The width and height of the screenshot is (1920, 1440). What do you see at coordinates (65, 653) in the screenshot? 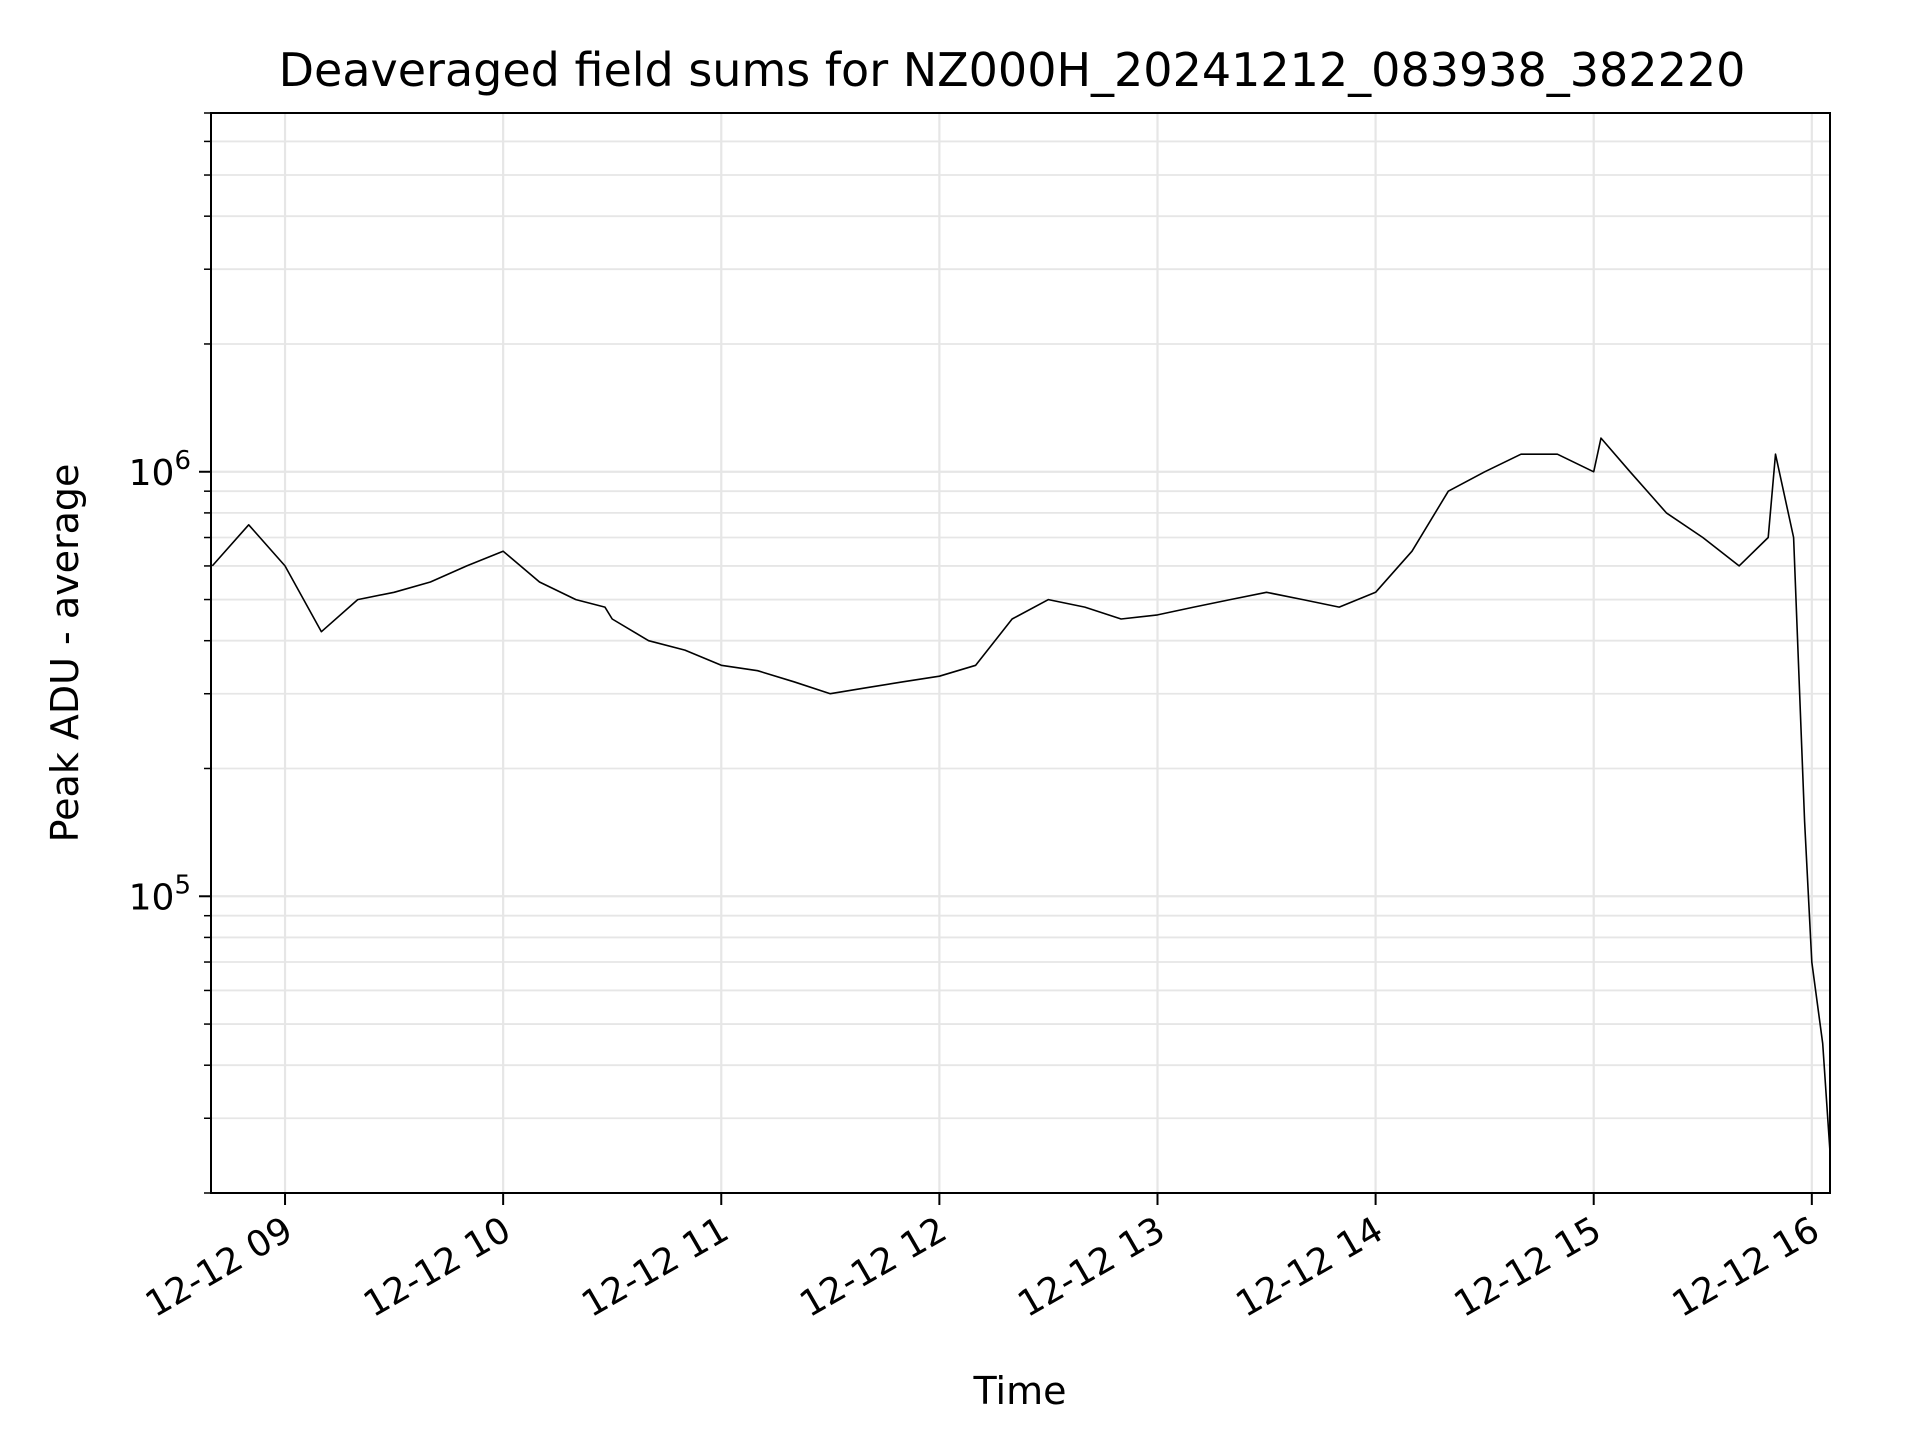
I see `y-axis-label: Peak ADU - average` at bounding box center [65, 653].